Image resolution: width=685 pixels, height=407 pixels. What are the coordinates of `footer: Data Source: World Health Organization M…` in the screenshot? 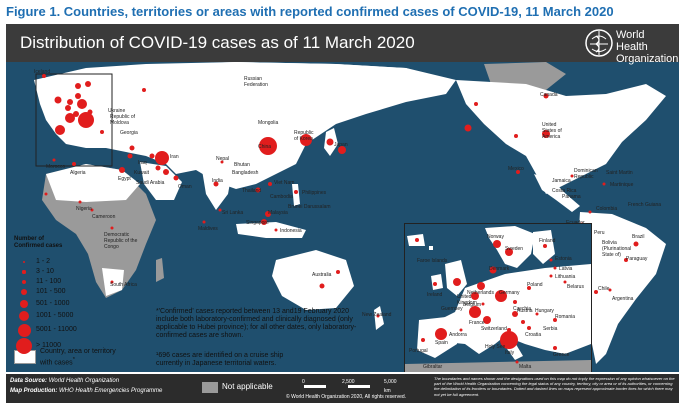 It's located at (342, 388).